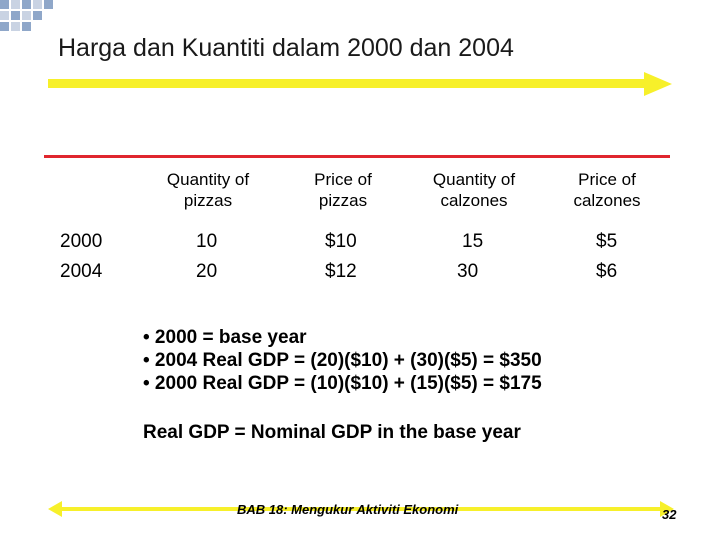 This screenshot has width=720, height=540. What do you see at coordinates (81, 271) in the screenshot?
I see `row-year-2004: 2004` at bounding box center [81, 271].